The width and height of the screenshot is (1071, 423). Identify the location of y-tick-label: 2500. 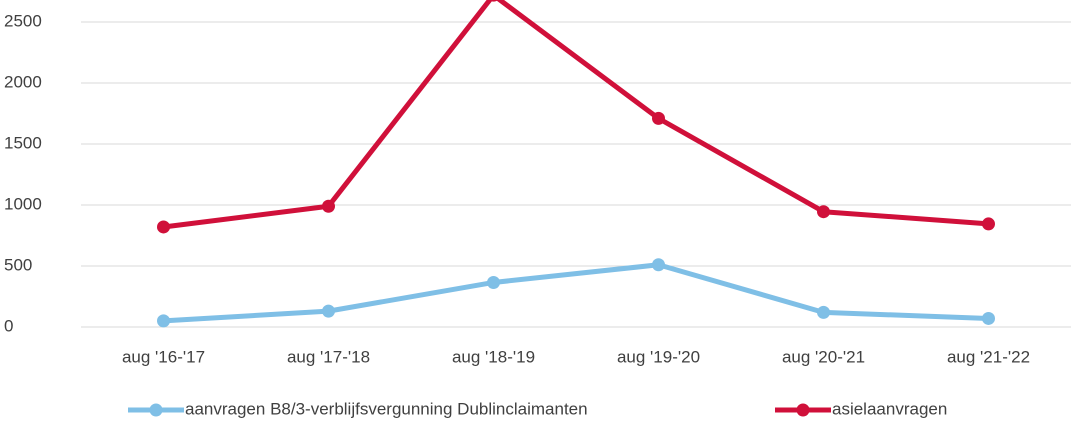
(23, 20).